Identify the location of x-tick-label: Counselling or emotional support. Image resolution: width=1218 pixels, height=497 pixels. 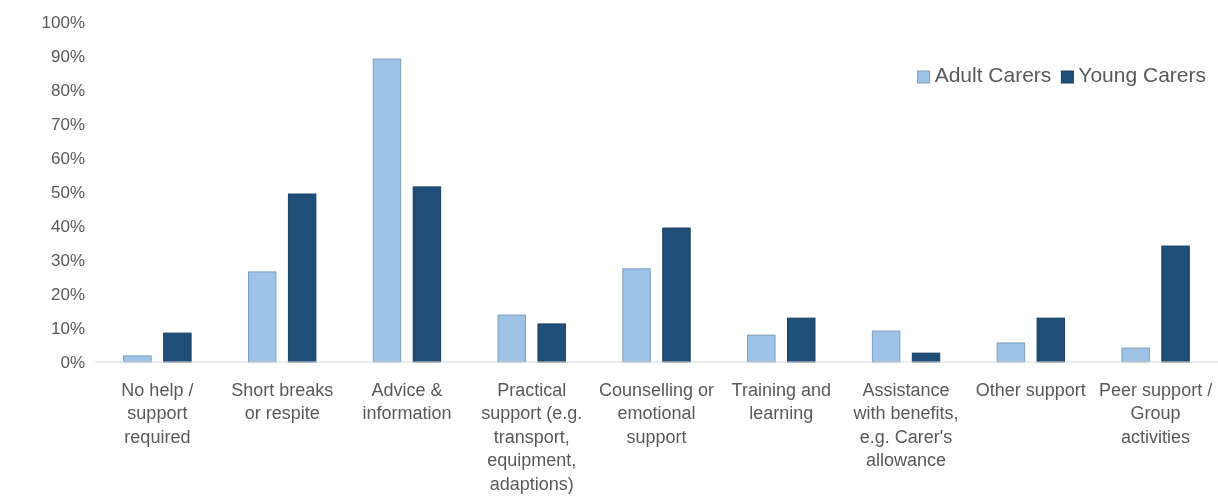
(656, 413).